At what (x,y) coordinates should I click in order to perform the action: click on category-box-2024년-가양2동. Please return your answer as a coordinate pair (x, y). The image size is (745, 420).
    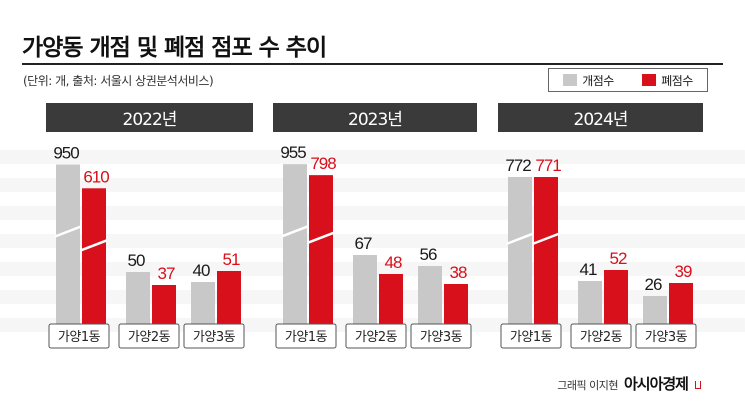
    Looking at the image, I should click on (601, 336).